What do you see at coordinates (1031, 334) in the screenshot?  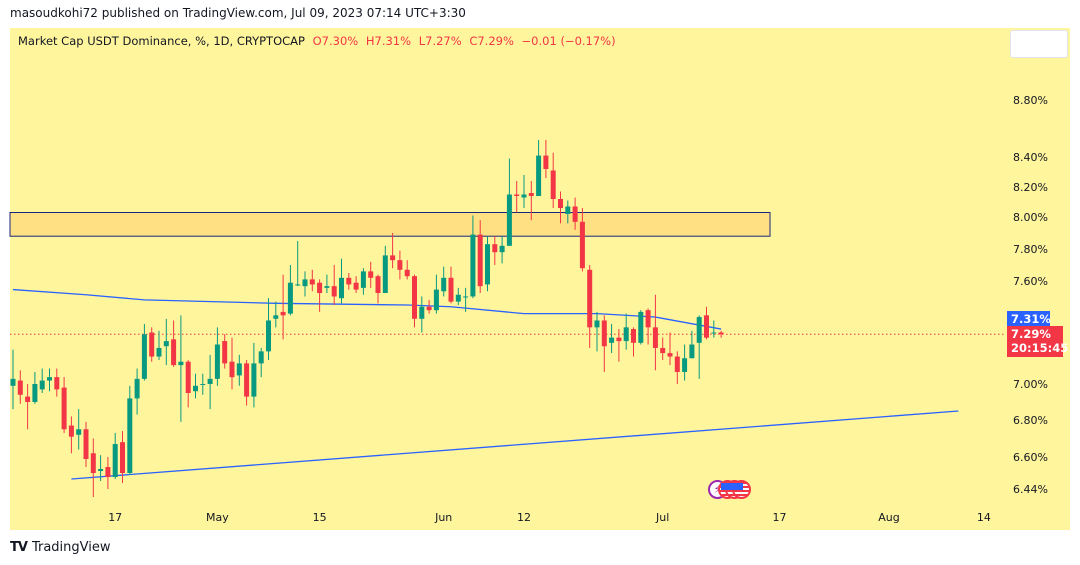 I see `last-price-value: 7.29%` at bounding box center [1031, 334].